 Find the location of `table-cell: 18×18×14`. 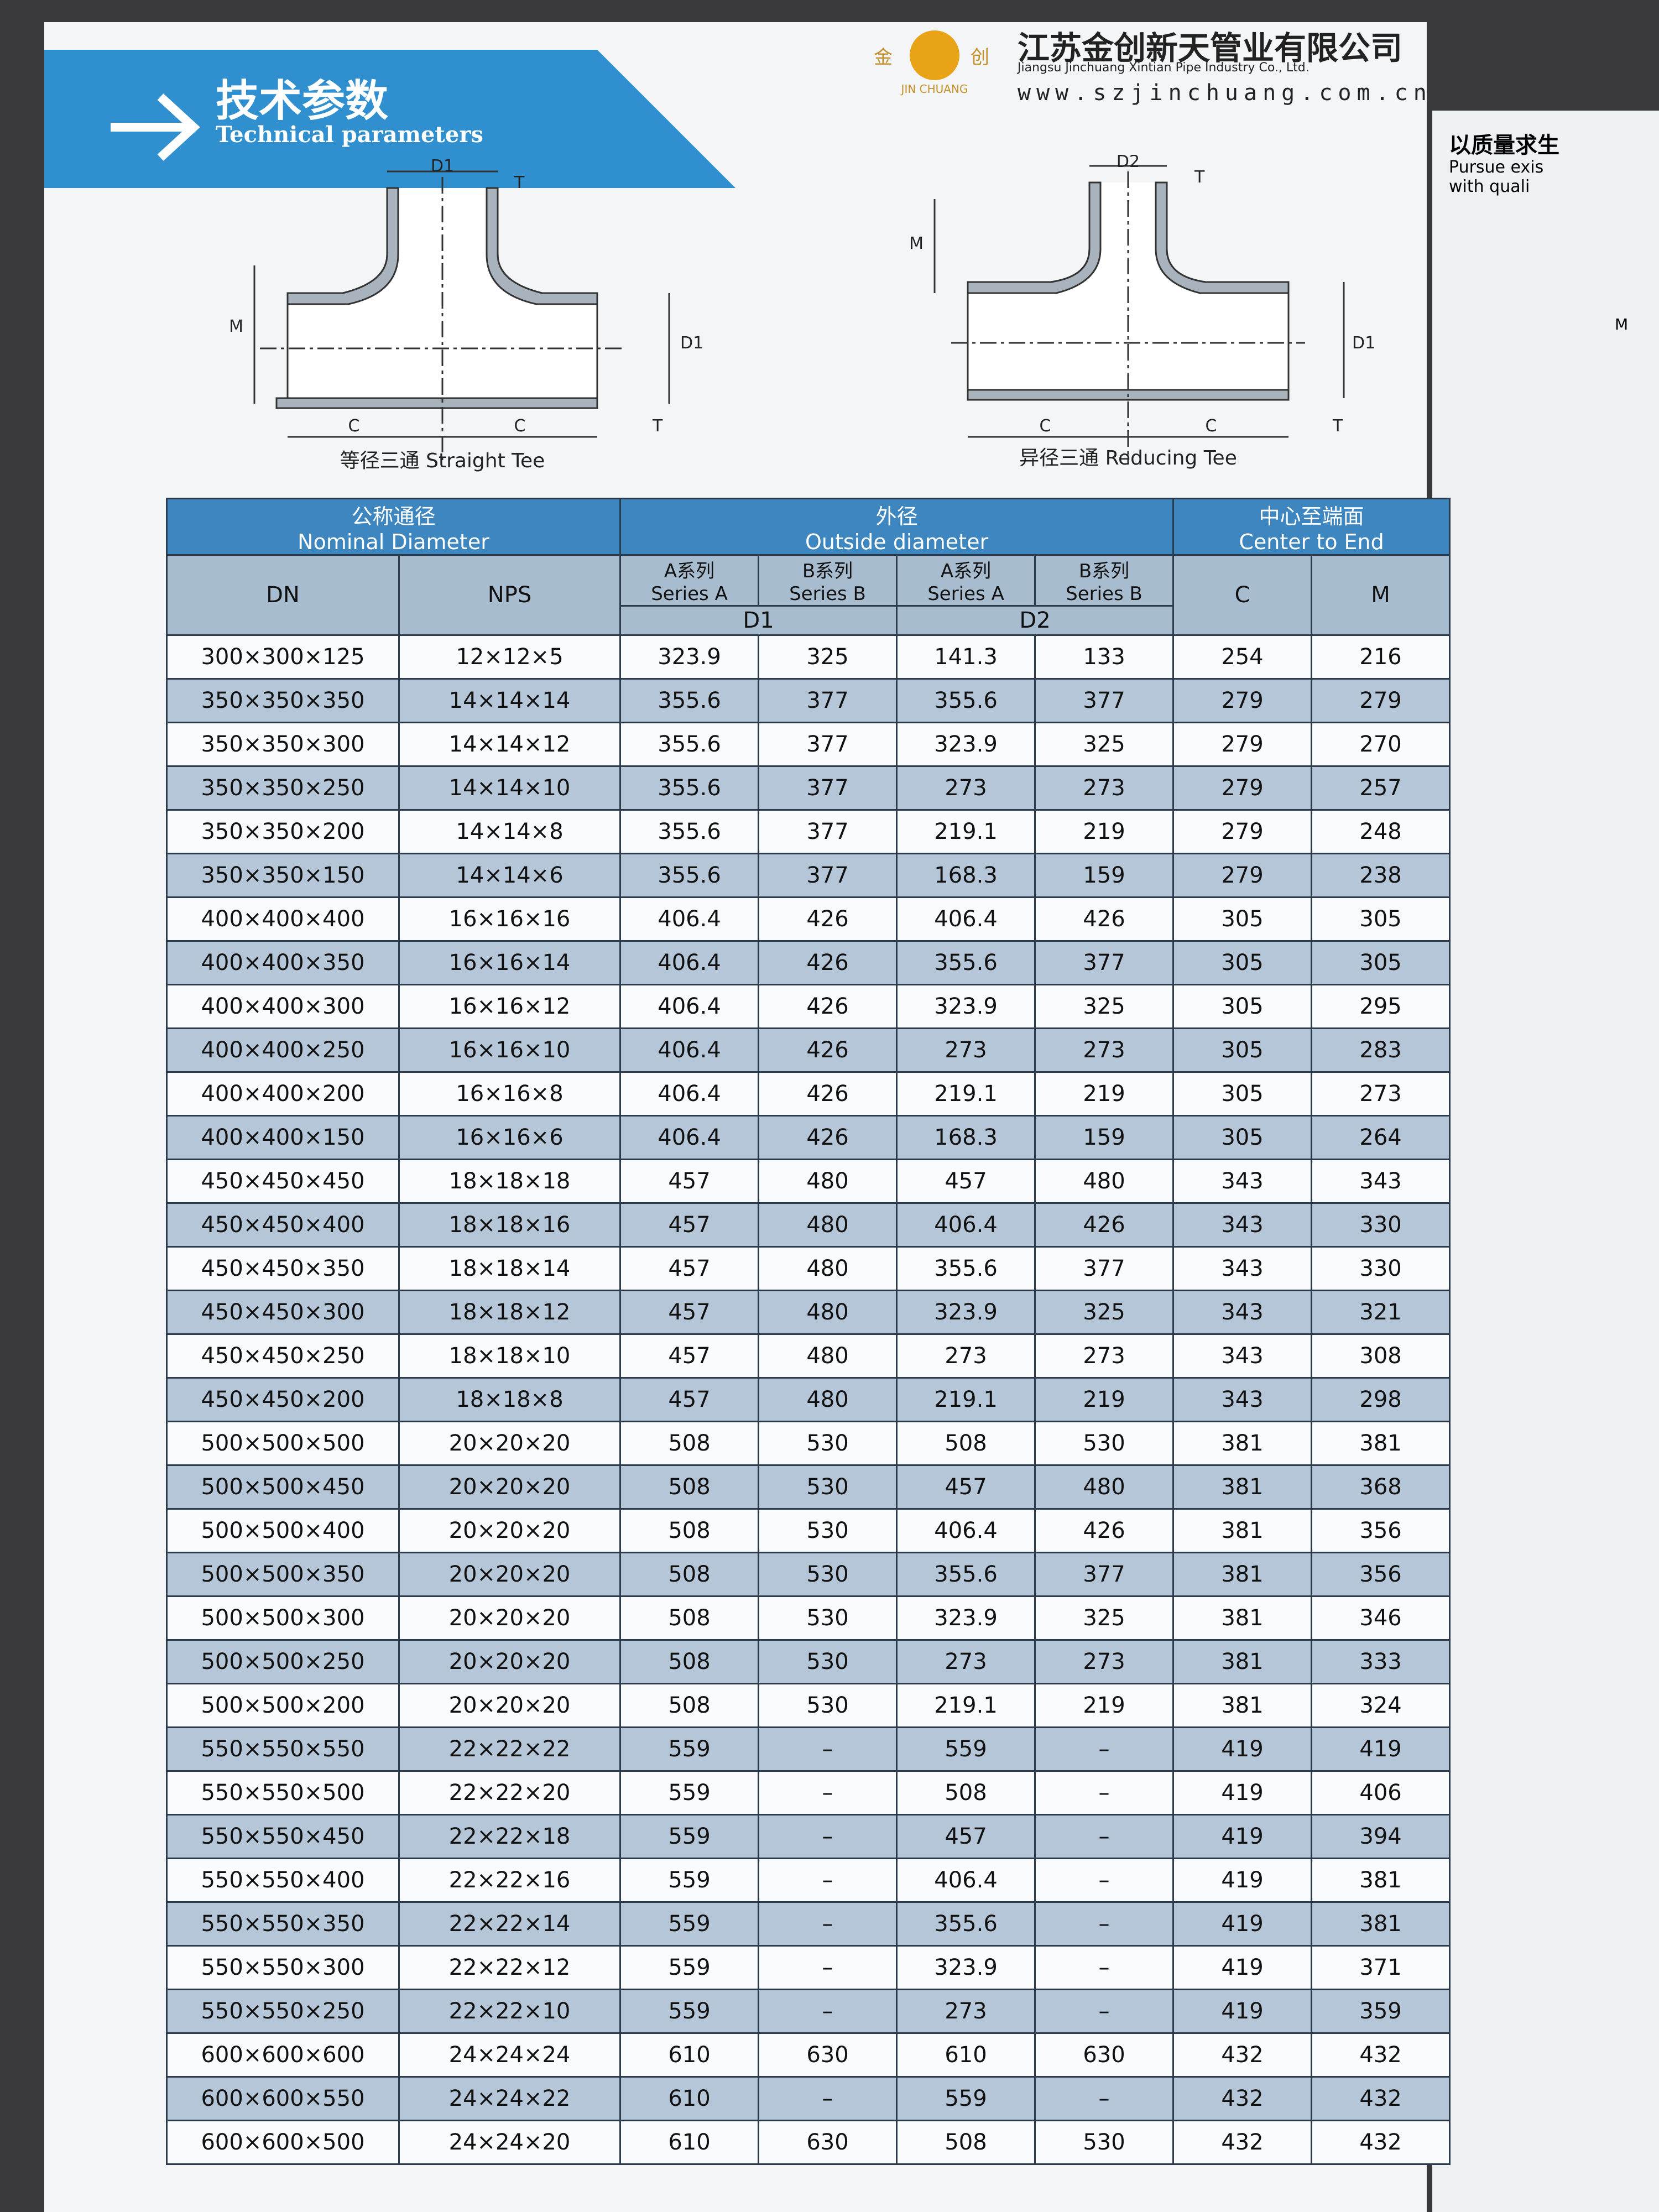

table-cell: 18×18×14 is located at coordinates (510, 1269).